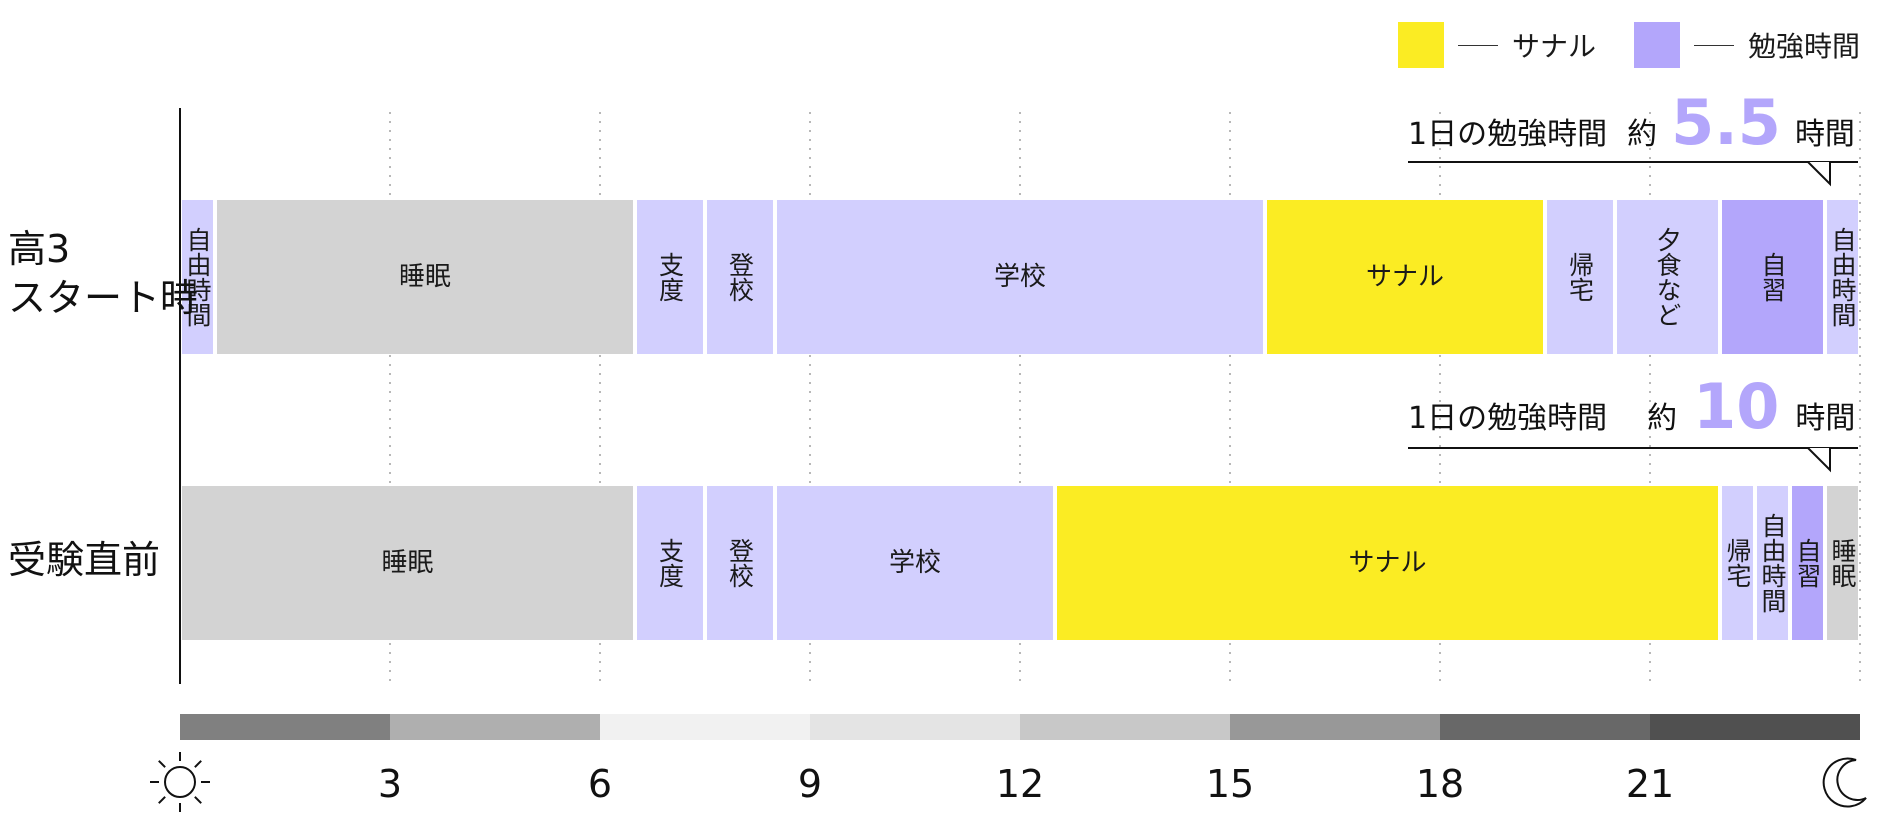 This screenshot has height=820, width=1880. I want to click on legend-item-sanaru: サナル, so click(1497, 45).